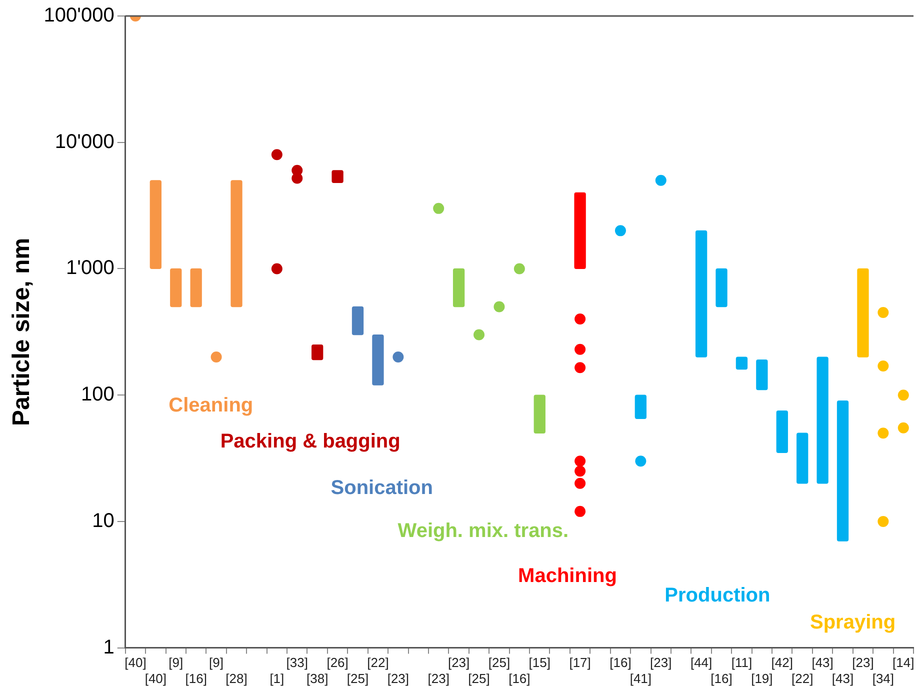 This screenshot has height=689, width=919. I want to click on text: Cleaning, so click(211, 405).